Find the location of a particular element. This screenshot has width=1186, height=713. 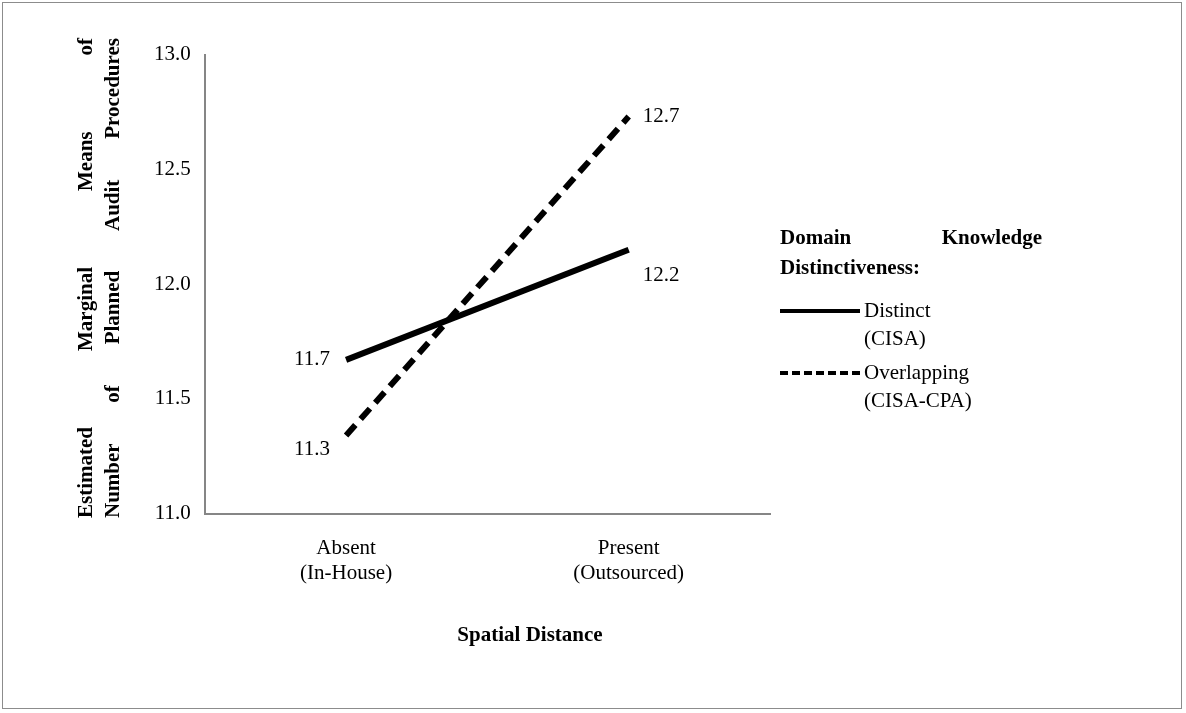

data-label: 11.7 is located at coordinates (312, 358).